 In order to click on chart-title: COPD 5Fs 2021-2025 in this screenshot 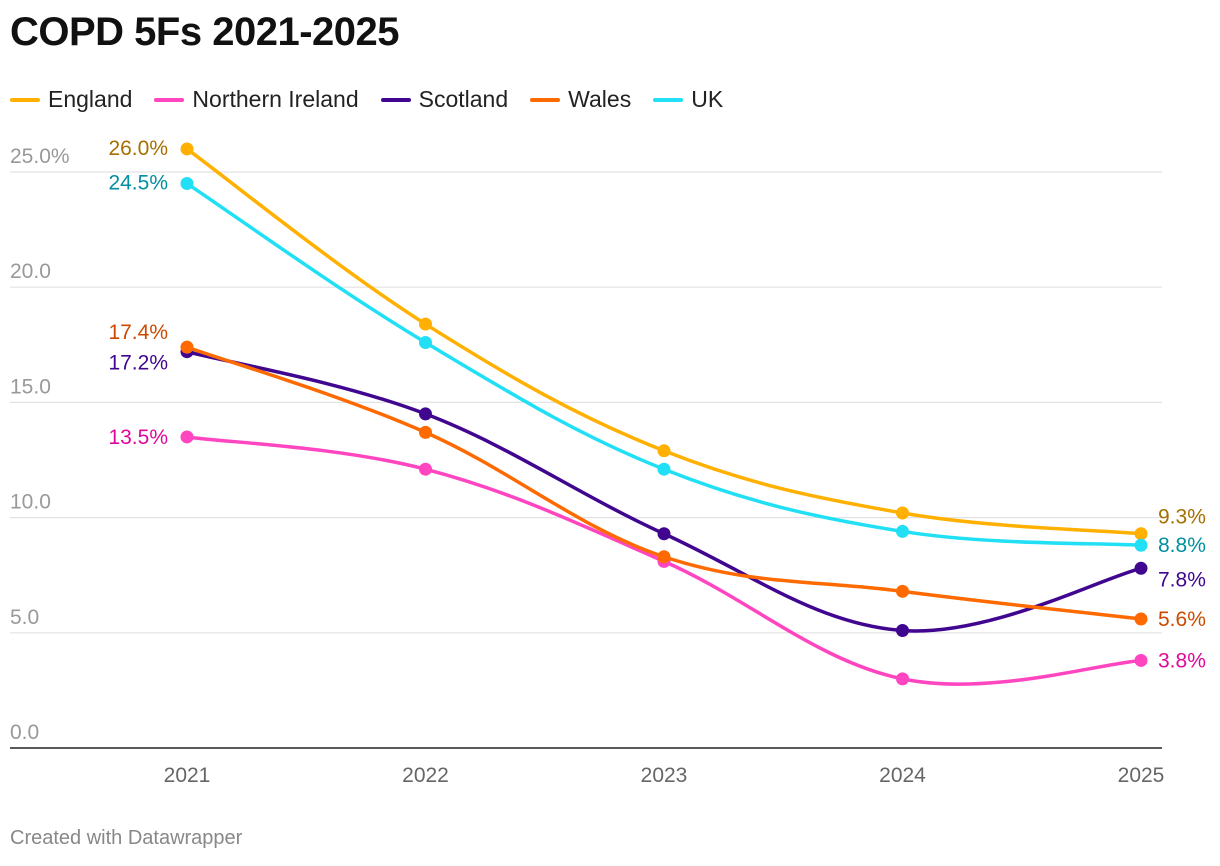, I will do `click(205, 32)`.